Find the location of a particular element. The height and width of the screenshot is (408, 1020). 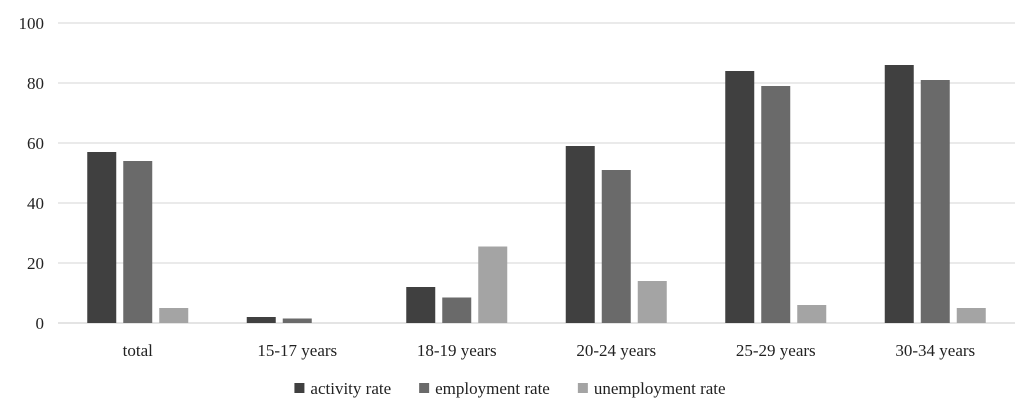

bar-unemployment-rate-total is located at coordinates (174, 315).